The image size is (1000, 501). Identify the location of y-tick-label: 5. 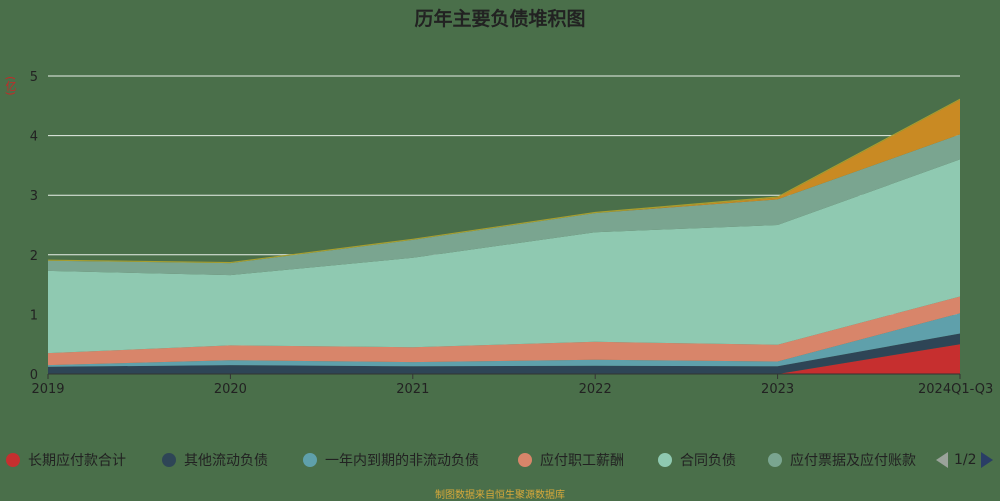
(34, 77).